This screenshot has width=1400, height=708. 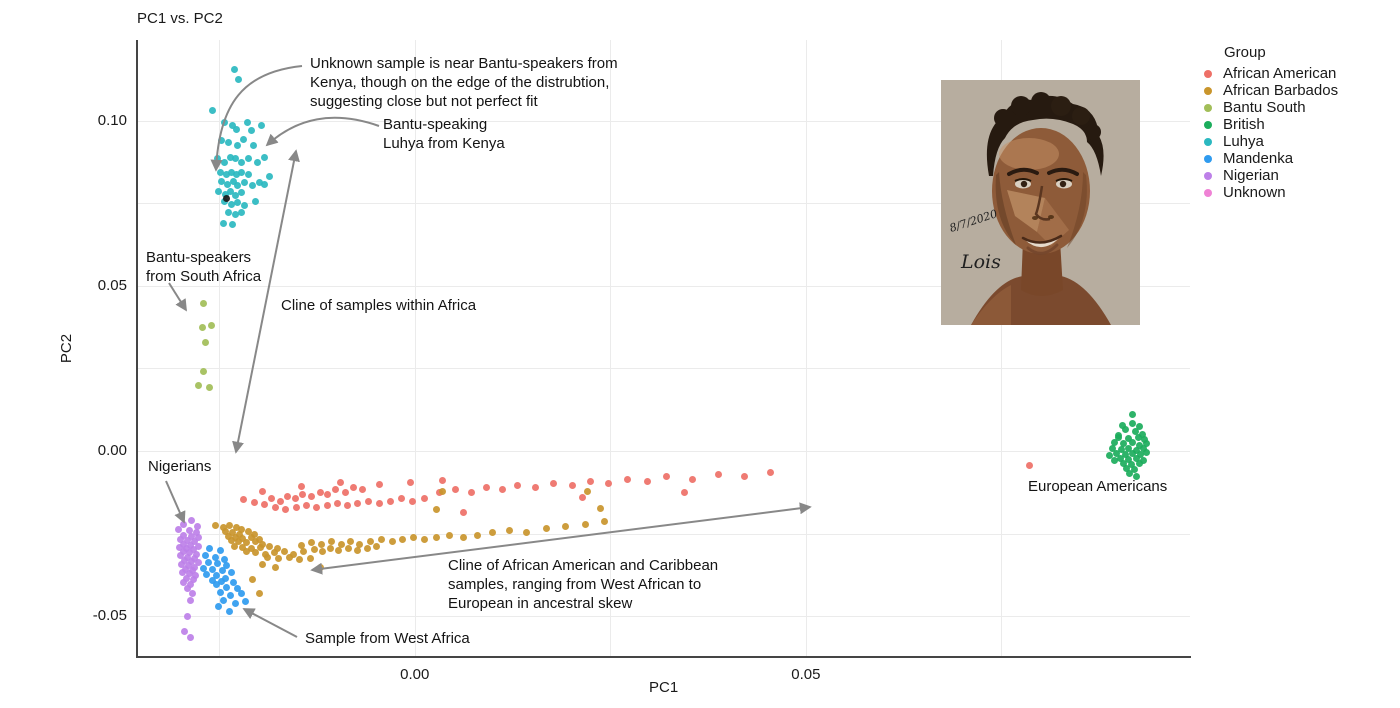 I want to click on legend-swatch-african-american, so click(x=1208, y=73).